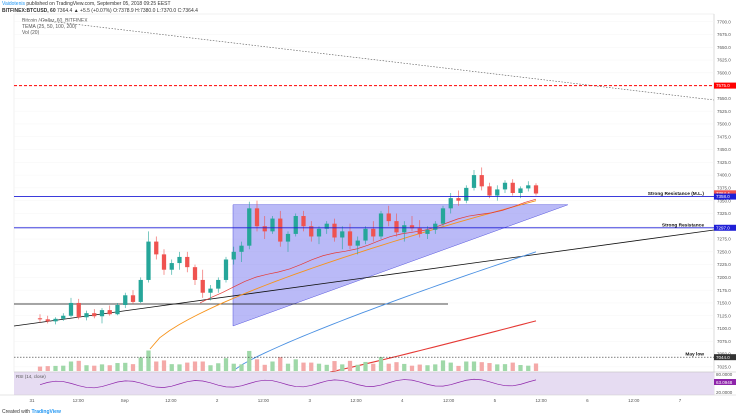 This screenshot has height=418, width=736. I want to click on author-name: Vaidotenis, so click(13, 4).